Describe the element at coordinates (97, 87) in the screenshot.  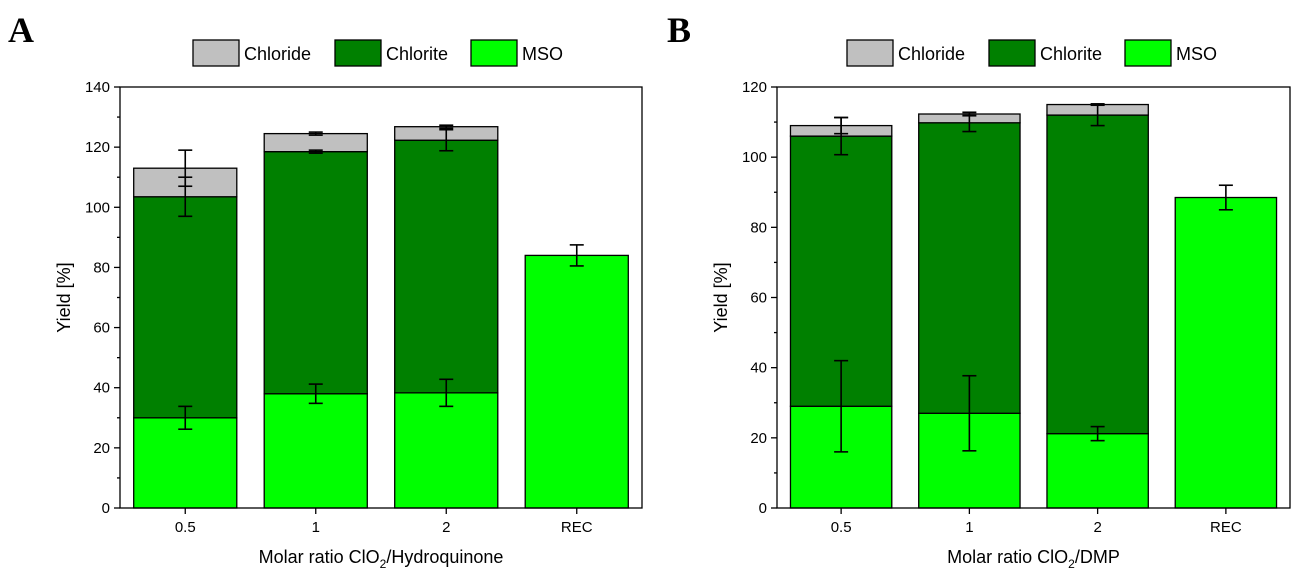
I see `y-tick-label: 140` at that location.